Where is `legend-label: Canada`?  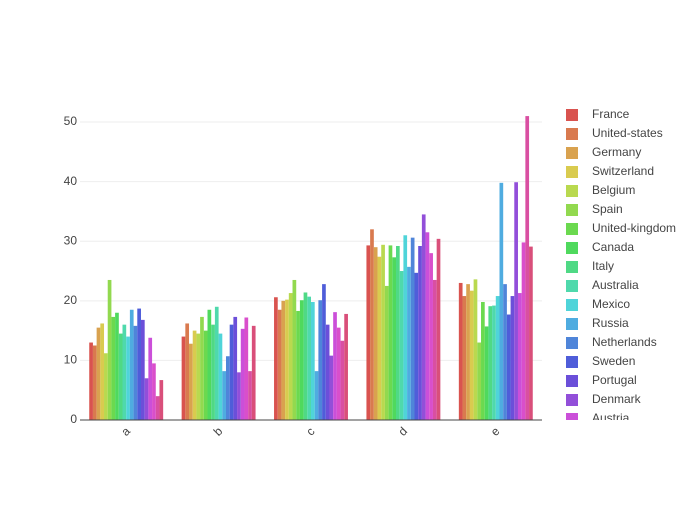 legend-label: Canada is located at coordinates (613, 247).